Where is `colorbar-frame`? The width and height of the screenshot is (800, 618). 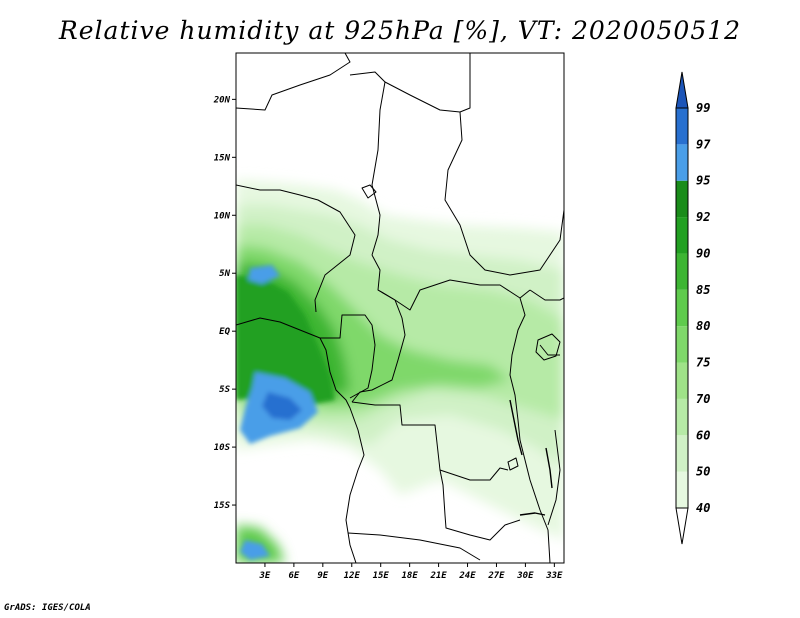 colorbar-frame is located at coordinates (682, 308).